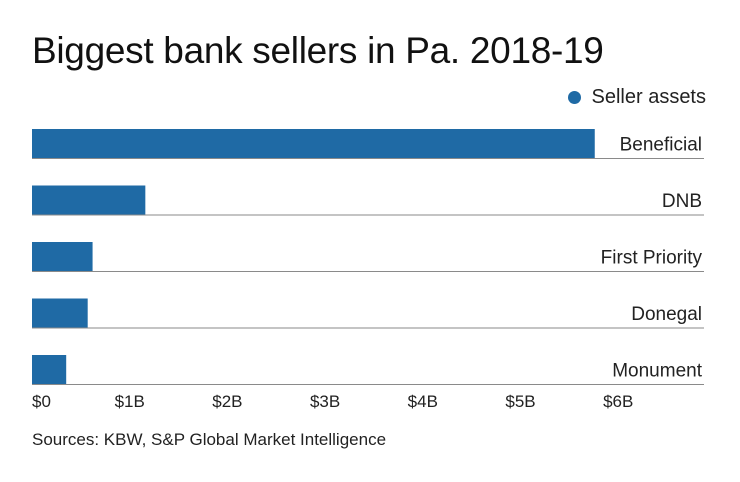 The height and width of the screenshot is (482, 740). Describe the element at coordinates (423, 401) in the screenshot. I see `x-tick-label: $4B` at that location.